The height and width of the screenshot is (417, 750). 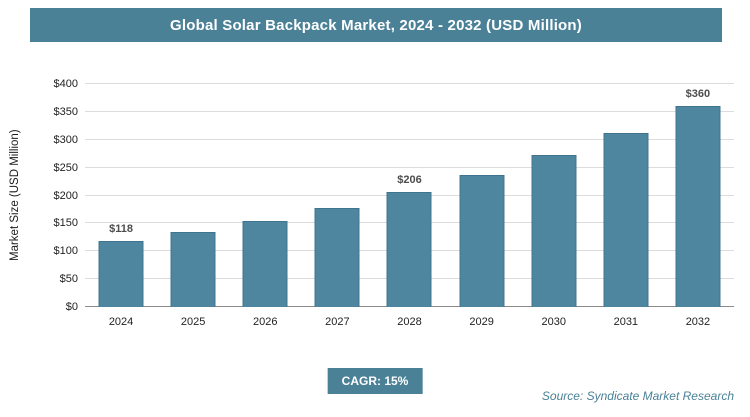 I want to click on y-tick-label: $300, so click(x=65, y=139).